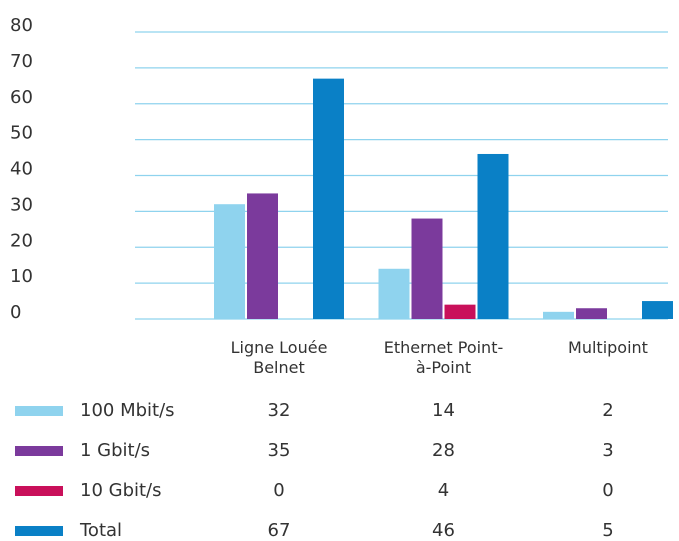 The image size is (679, 541). Describe the element at coordinates (607, 530) in the screenshot. I see `table-value: 5` at that location.